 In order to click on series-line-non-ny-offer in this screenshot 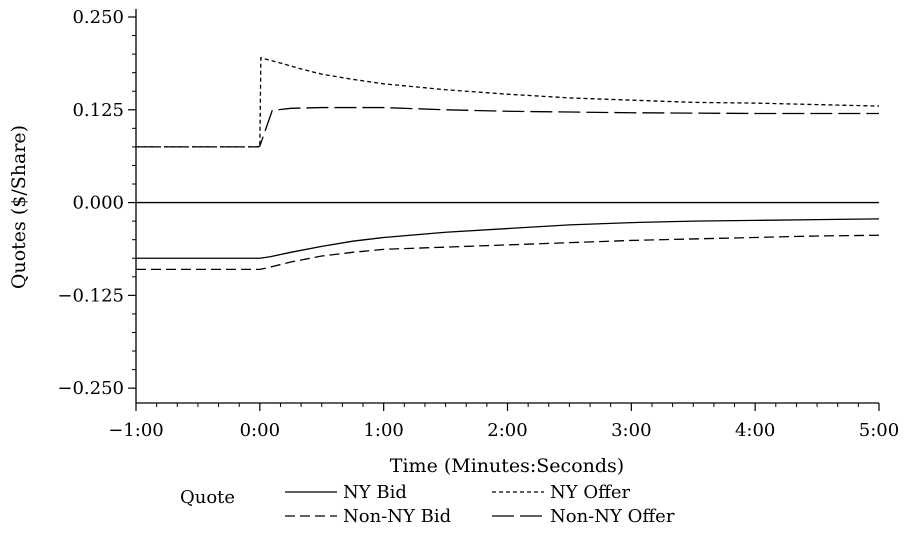, I will do `click(507, 127)`.